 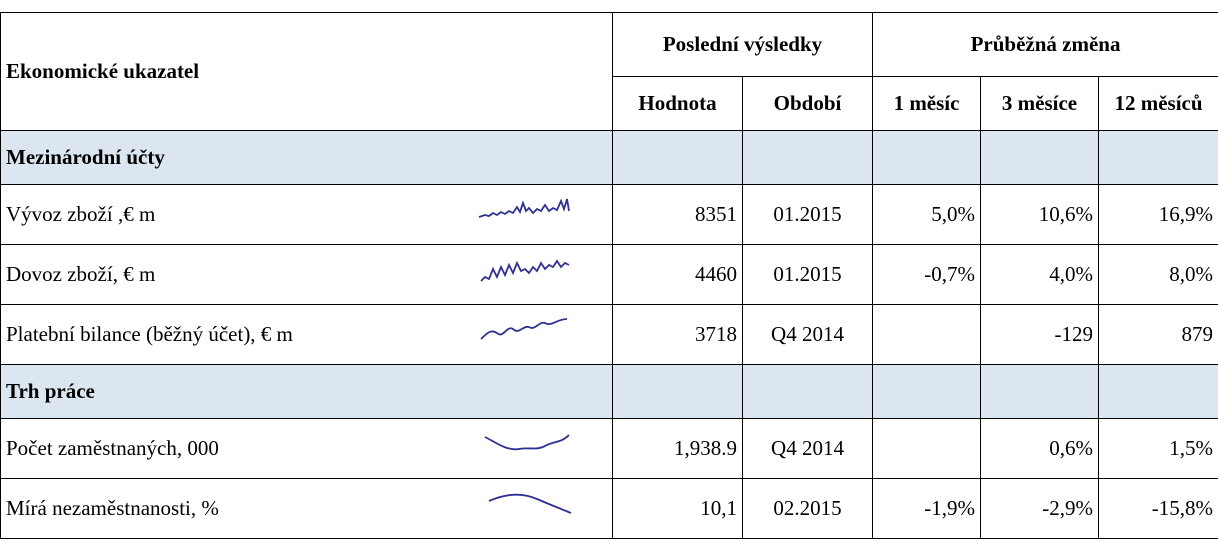 I want to click on data-row: Dovoz zboží, € m 4460 01.2015 -0,7% 4,0% 8,0%, so click(x=609, y=274).